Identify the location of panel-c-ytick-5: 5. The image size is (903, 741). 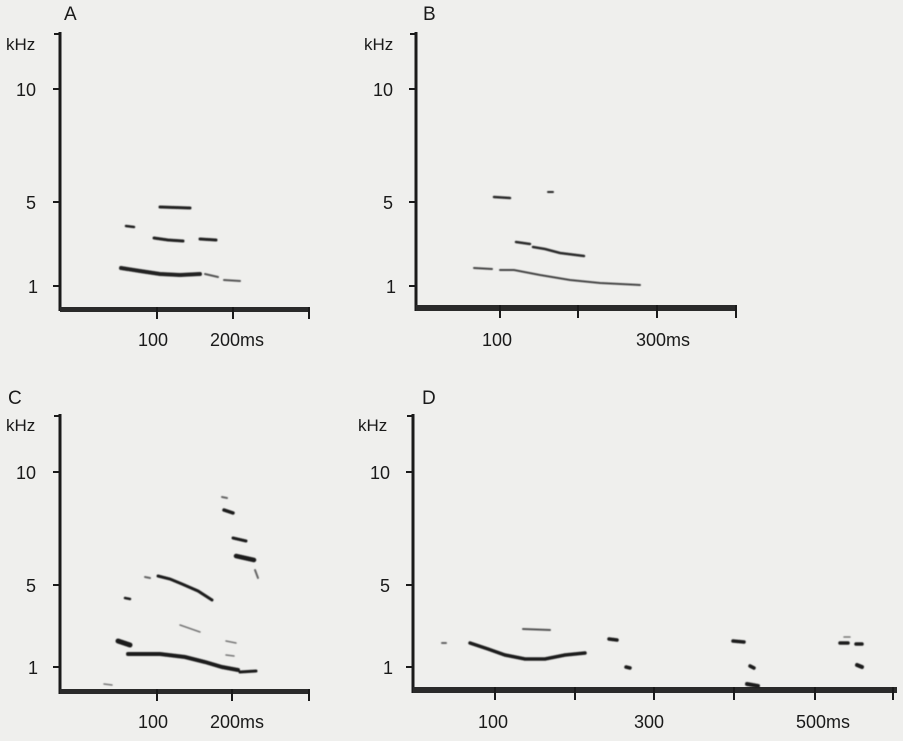
(31, 586).